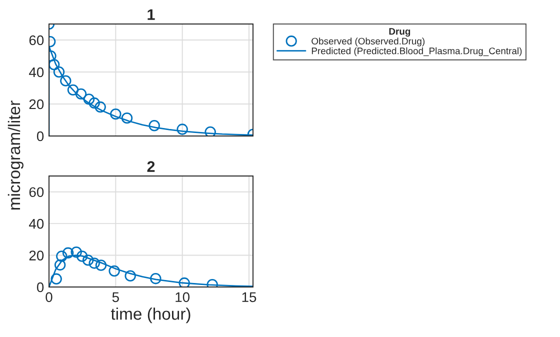 Image resolution: width=560 pixels, height=337 pixels. What do you see at coordinates (183, 297) in the screenshot?
I see `x-tick-label: 10` at bounding box center [183, 297].